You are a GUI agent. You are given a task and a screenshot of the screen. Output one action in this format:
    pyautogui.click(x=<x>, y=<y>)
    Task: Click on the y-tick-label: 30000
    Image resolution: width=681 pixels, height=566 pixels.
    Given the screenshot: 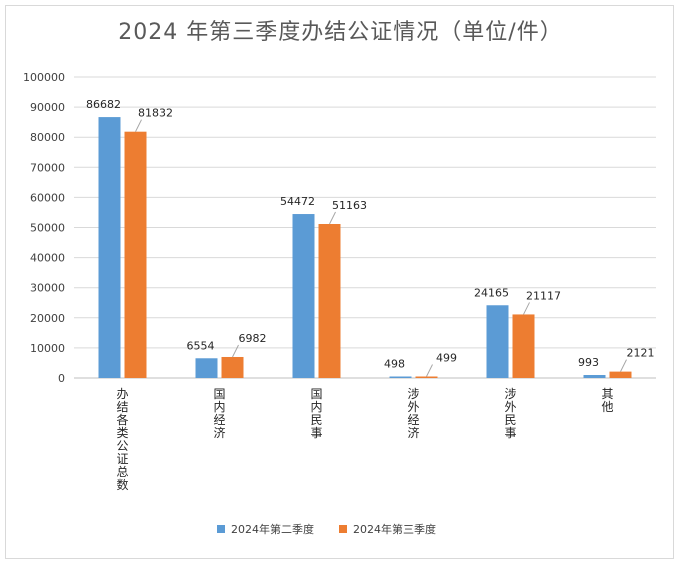 What is the action you would take?
    pyautogui.click(x=47, y=288)
    